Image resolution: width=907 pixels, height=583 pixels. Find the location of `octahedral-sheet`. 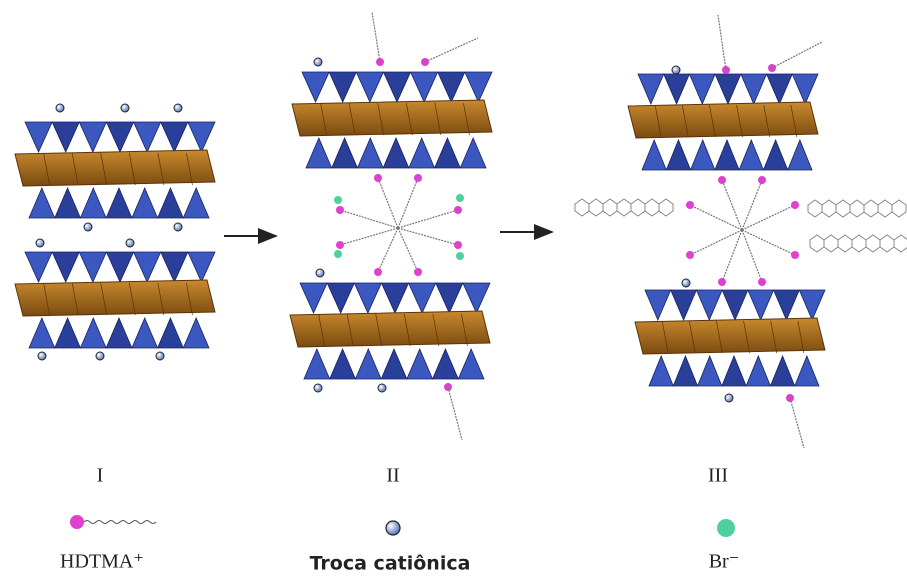

octahedral-sheet is located at coordinates (115, 298).